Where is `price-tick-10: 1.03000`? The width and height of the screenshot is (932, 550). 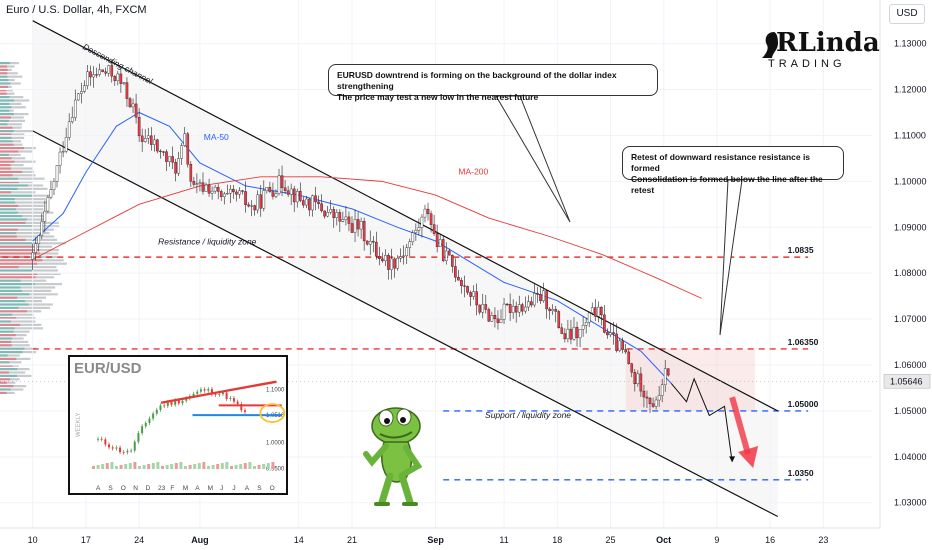 price-tick-10: 1.03000 is located at coordinates (910, 503).